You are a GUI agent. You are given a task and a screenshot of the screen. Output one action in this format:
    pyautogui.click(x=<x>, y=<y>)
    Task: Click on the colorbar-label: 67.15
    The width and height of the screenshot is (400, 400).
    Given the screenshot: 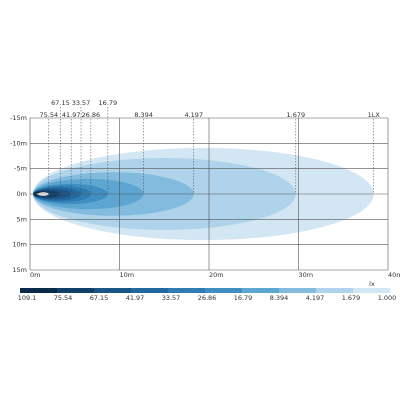 What is the action you would take?
    pyautogui.click(x=99, y=298)
    